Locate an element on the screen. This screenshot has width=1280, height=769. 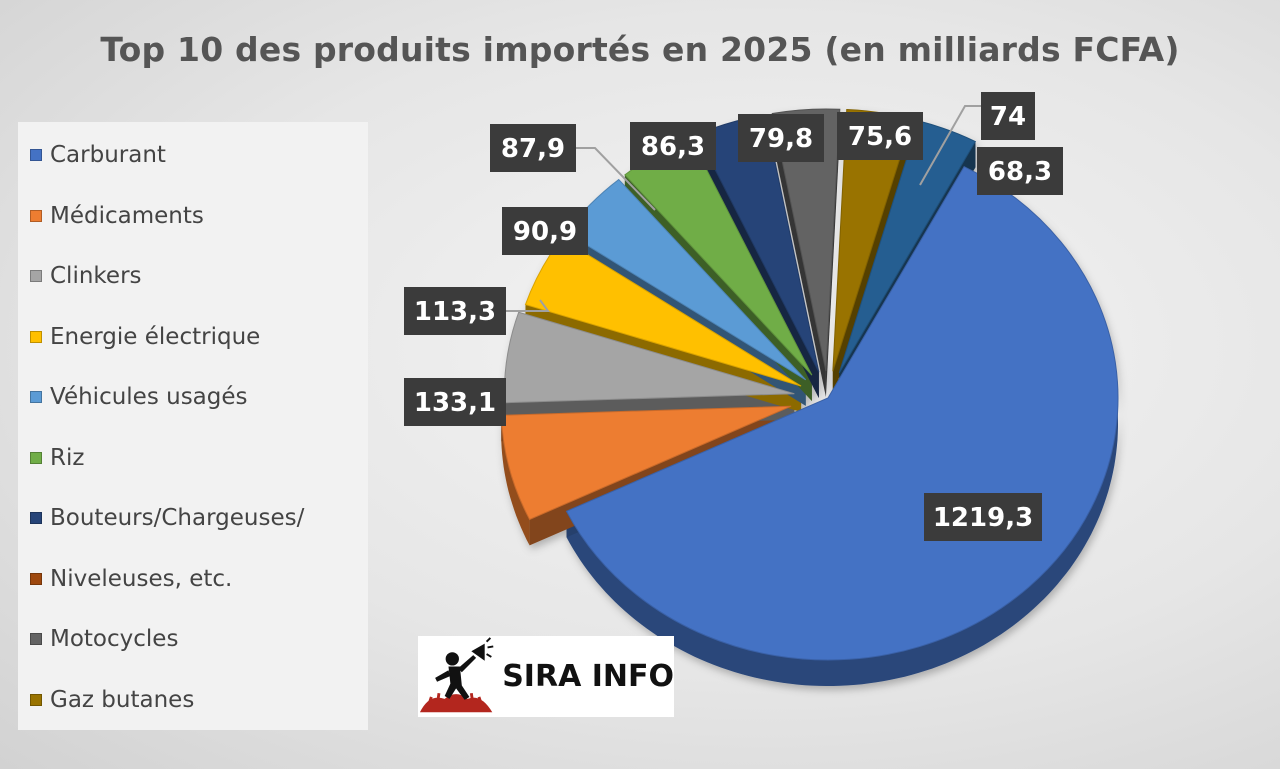
legend-item: Véhicules usagés is located at coordinates (139, 397).